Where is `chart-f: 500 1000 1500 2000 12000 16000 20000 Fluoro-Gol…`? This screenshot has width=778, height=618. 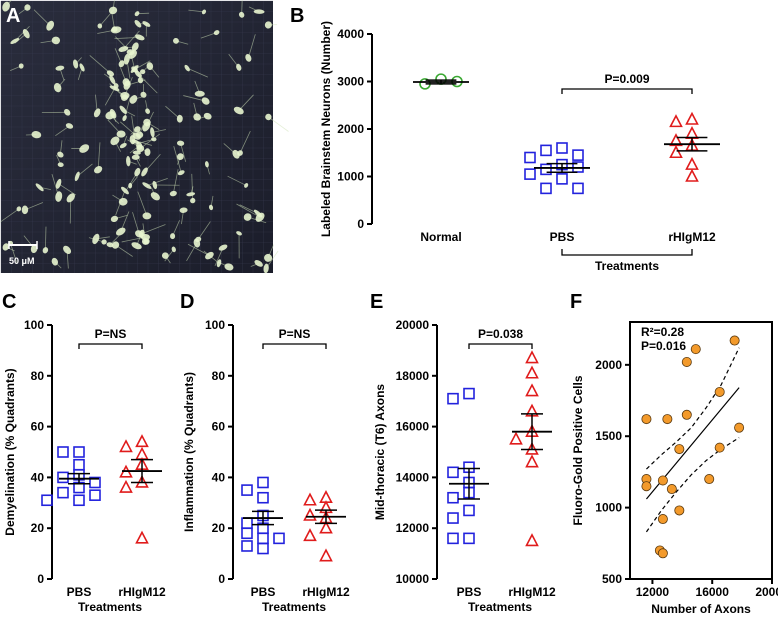 chart-f: 500 1000 1500 2000 12000 16000 20000 Fluoro-Gol… is located at coordinates (674, 468).